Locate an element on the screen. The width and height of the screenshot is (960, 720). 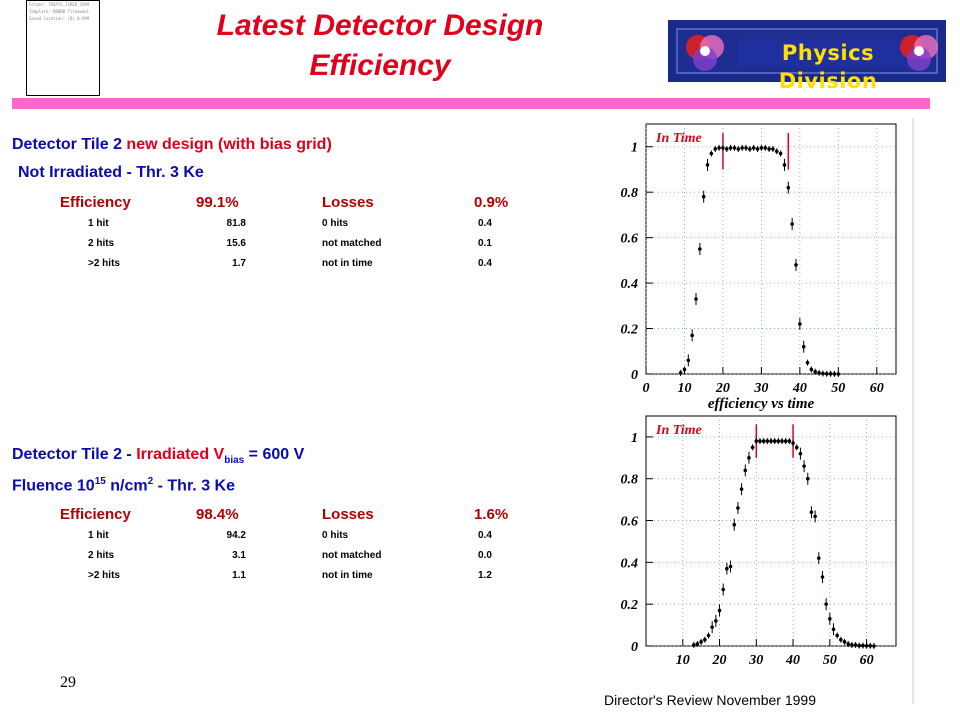
thumbnail-line: Saved location: (B) 0.999 is located at coordinates (59, 18).